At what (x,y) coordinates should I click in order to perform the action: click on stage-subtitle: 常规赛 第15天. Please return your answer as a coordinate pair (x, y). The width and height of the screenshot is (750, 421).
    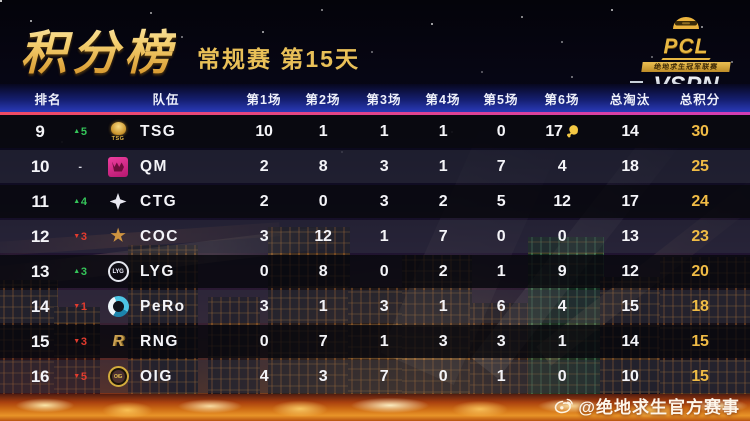
    Looking at the image, I should click on (278, 59).